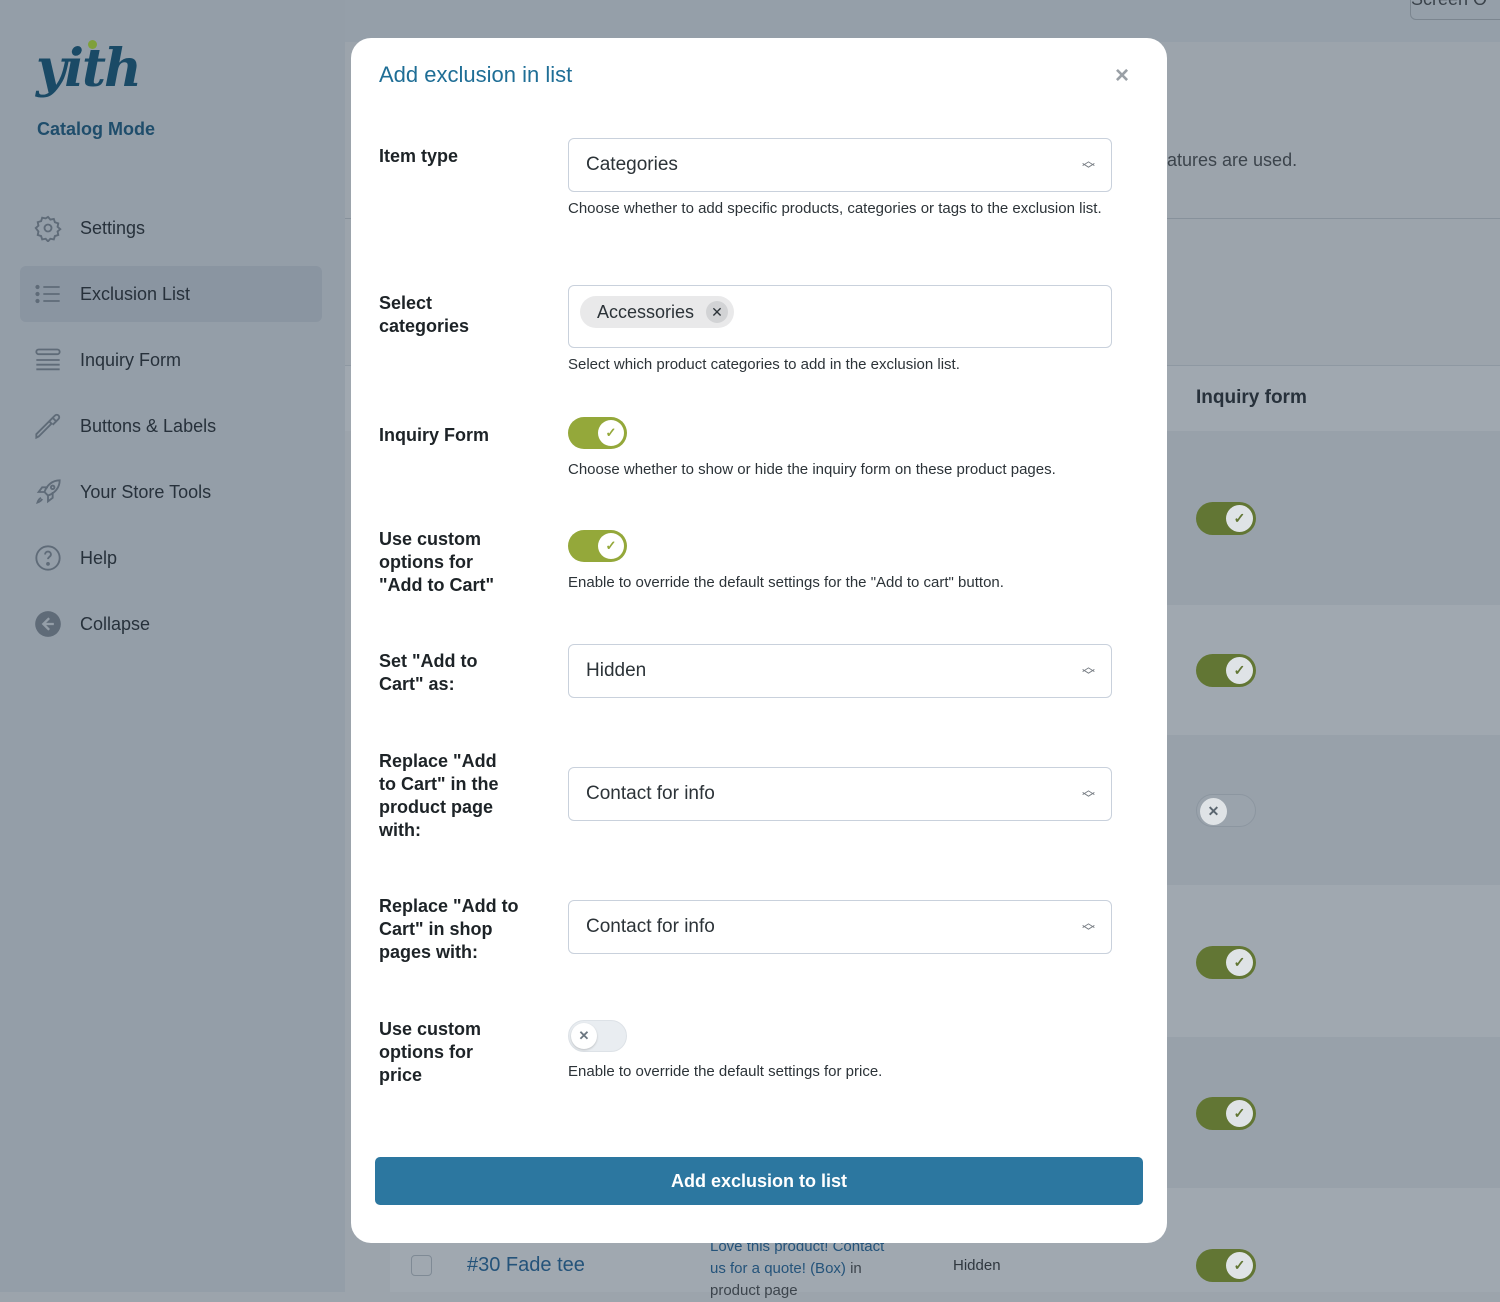 This screenshot has height=1302, width=1500. I want to click on modal-title: Add exclusion in list, so click(476, 74).